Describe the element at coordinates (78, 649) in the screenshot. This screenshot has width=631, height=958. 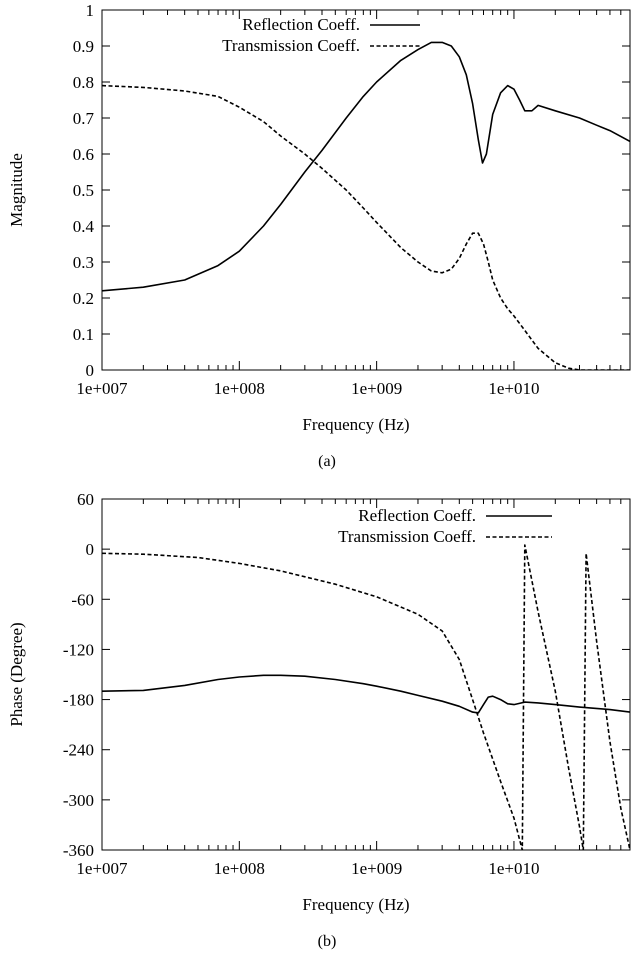
I see `y-tick-label: -120` at that location.